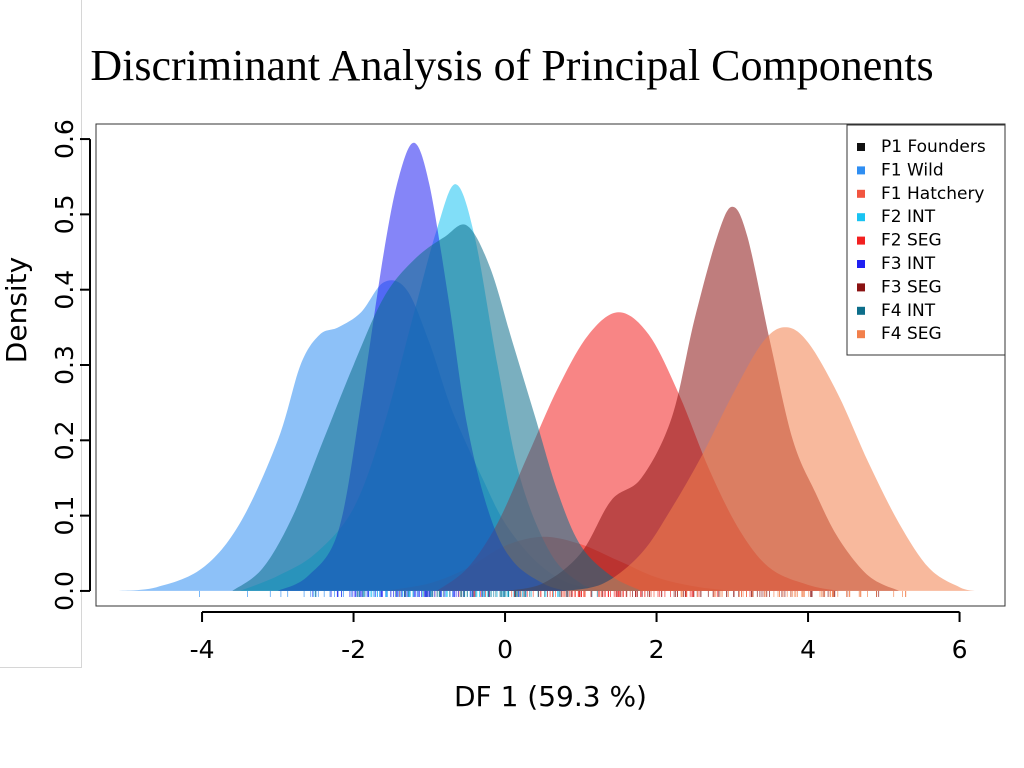 This screenshot has width=1024, height=768. What do you see at coordinates (64, 365) in the screenshot?
I see `y-tick-label: 0.3` at bounding box center [64, 365].